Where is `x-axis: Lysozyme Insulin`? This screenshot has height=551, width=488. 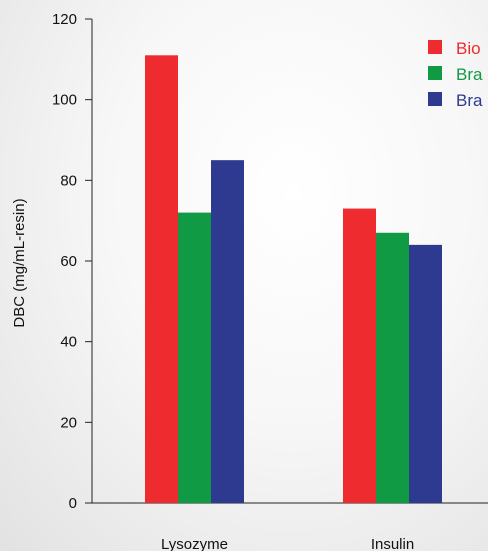
x-axis: Lysozyme Insulin is located at coordinates (290, 526).